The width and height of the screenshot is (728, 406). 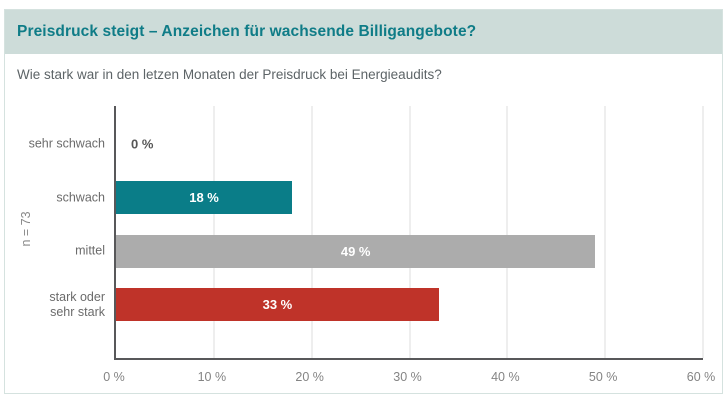 I want to click on bar-value-label: 33 %, so click(x=277, y=304).